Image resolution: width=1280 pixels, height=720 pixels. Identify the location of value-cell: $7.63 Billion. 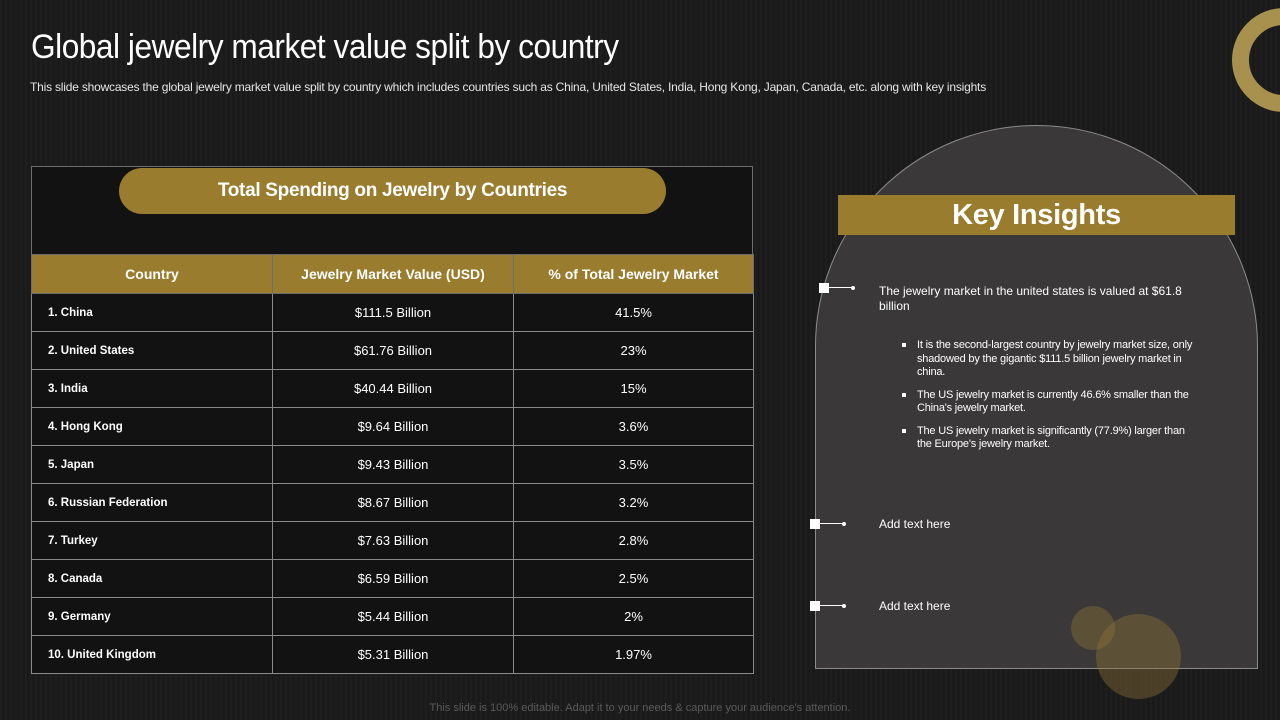
(393, 540).